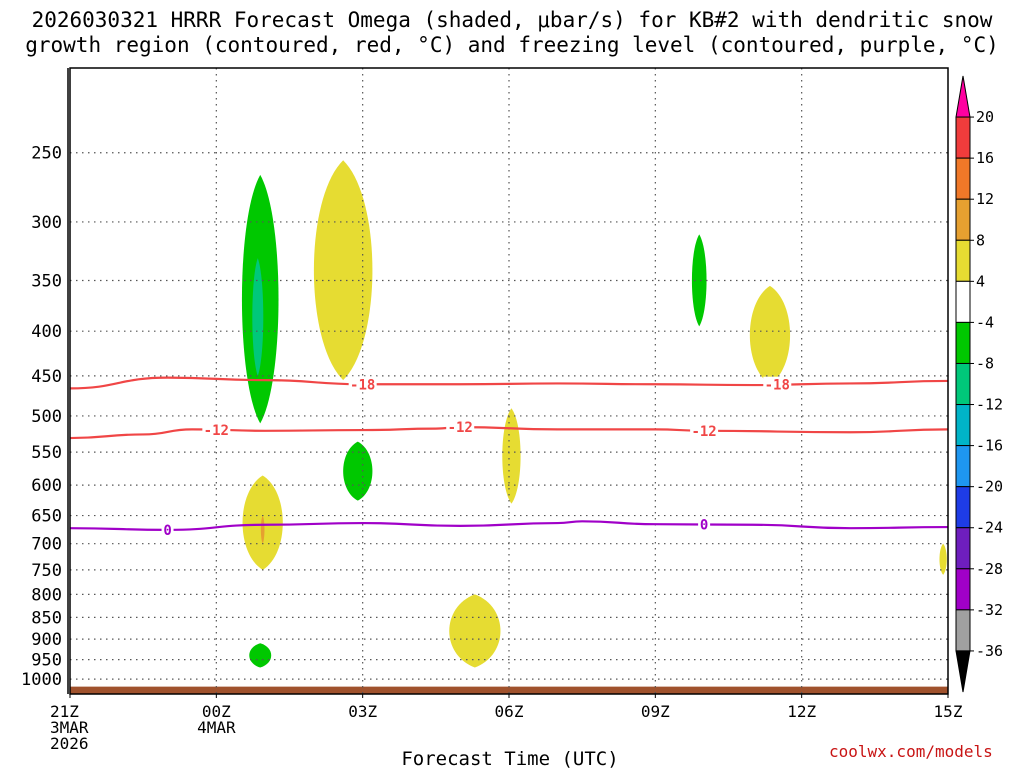 The image size is (1024, 768). What do you see at coordinates (46, 332) in the screenshot?
I see `y-tick-label-400: 400` at bounding box center [46, 332].